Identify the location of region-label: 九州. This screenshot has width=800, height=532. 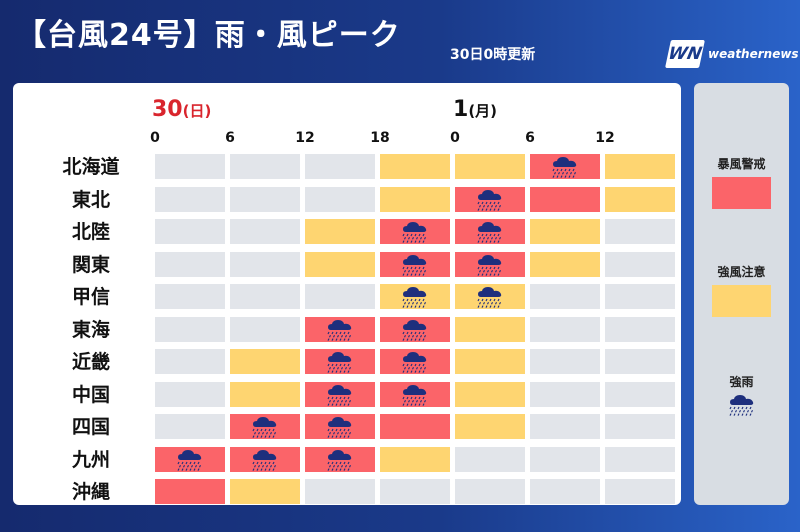
(90, 459).